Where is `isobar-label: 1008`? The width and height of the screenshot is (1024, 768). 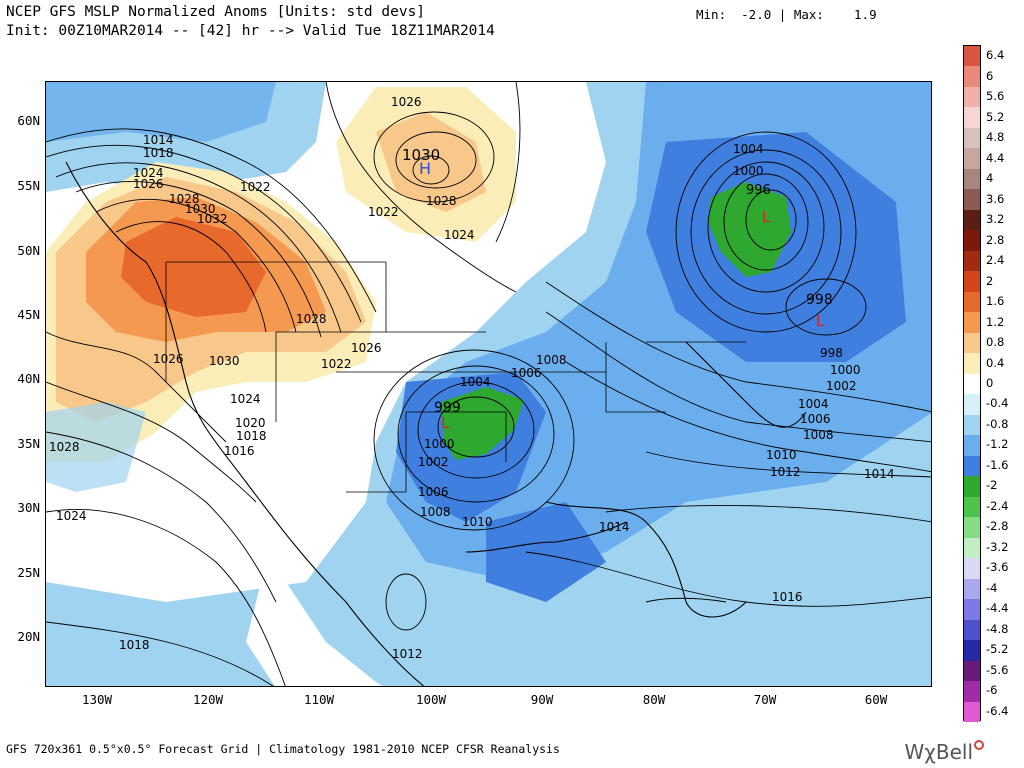
isobar-label: 1008 is located at coordinates (435, 512).